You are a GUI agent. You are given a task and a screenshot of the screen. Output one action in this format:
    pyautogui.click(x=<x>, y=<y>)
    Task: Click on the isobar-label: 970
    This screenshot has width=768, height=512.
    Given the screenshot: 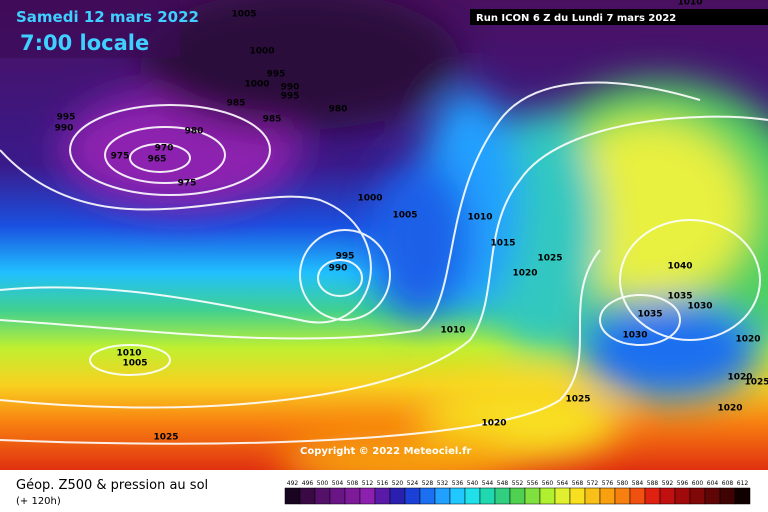 What is the action you would take?
    pyautogui.click(x=164, y=149)
    